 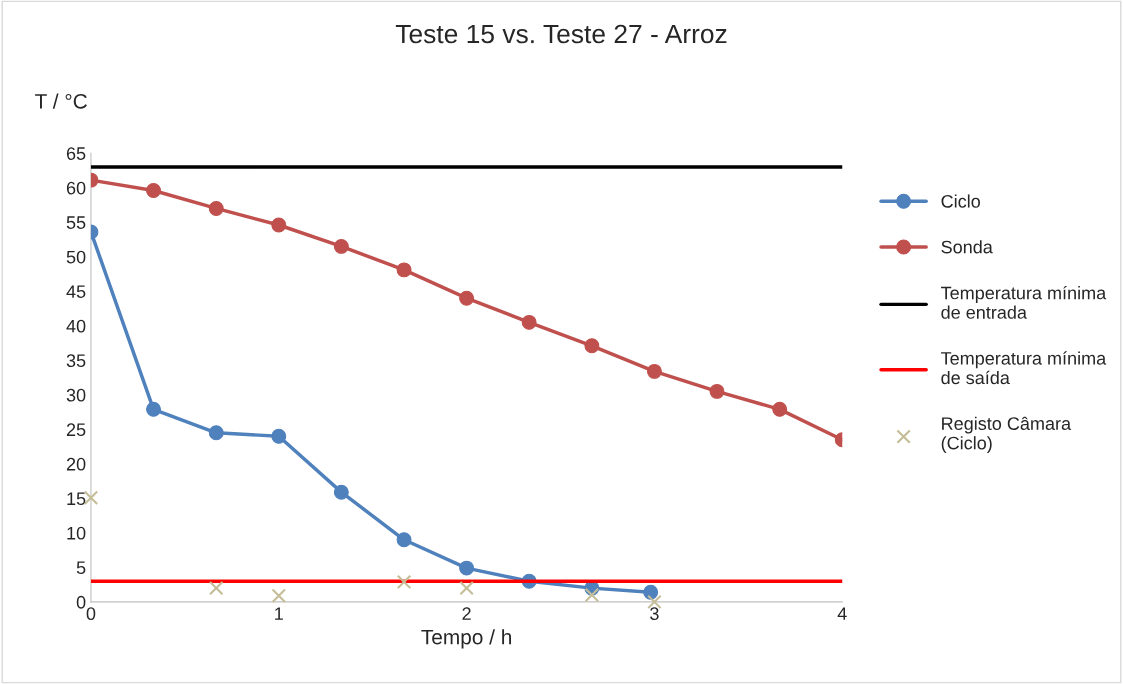 What do you see at coordinates (842, 613) in the screenshot?
I see `x-tick-label: 4` at bounding box center [842, 613].